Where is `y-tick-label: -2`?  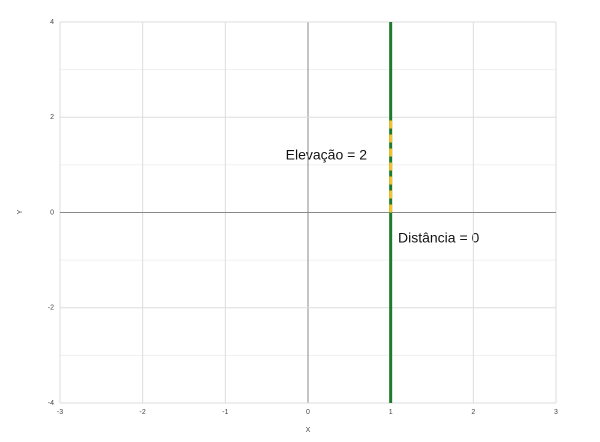 y-tick-label: -2 is located at coordinates (51, 308).